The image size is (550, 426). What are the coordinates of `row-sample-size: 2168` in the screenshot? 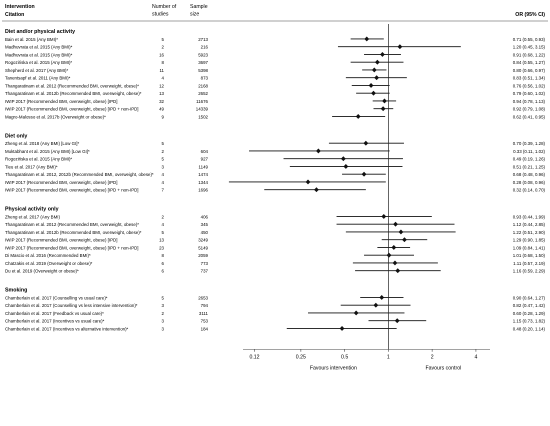 It's located at (203, 85).